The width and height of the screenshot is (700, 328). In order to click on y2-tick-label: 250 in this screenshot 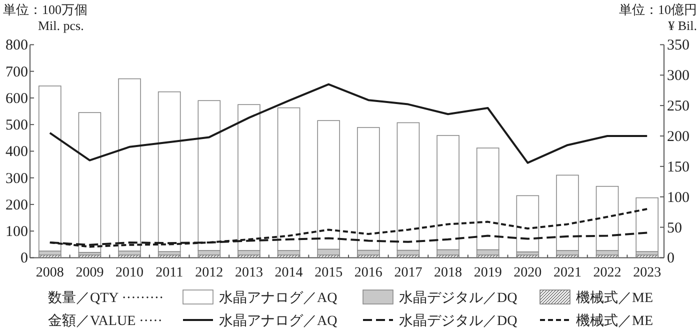, I will do `click(678, 106)`.